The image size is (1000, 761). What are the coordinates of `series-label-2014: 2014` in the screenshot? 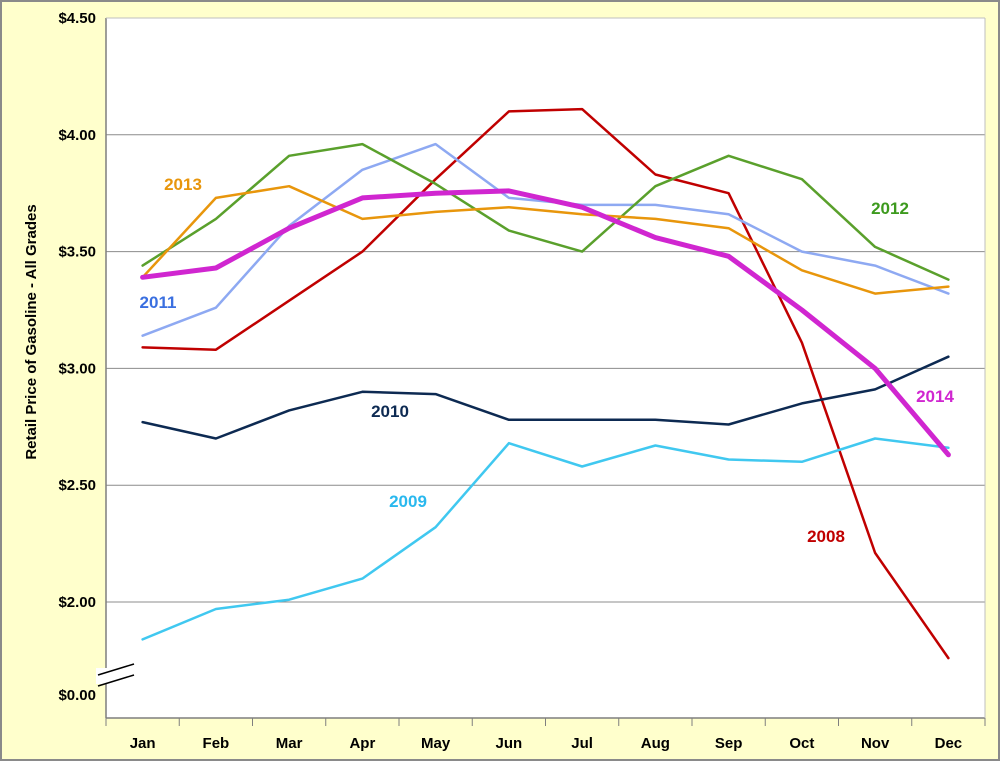 It's located at (935, 396).